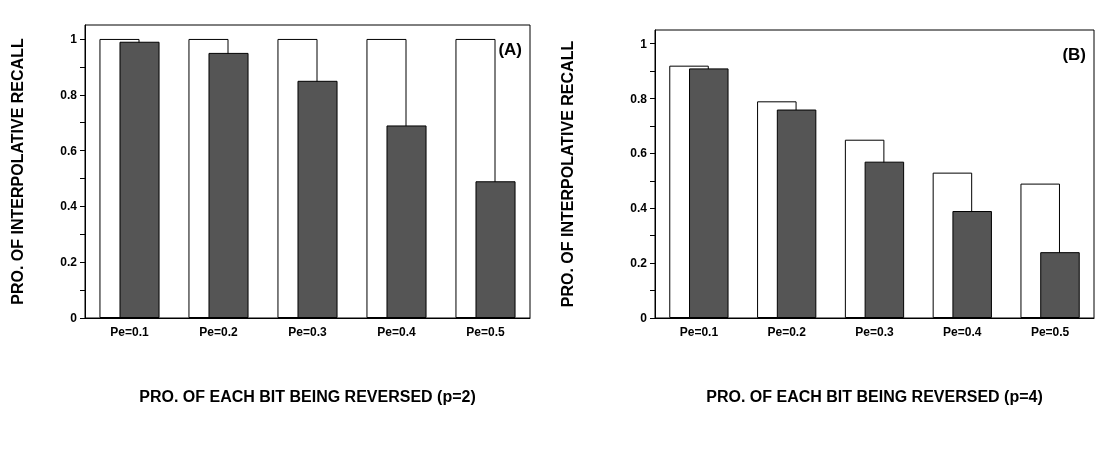 This screenshot has height=454, width=1100. I want to click on x-axis-title: PRO. OF EACH BIT BEING REVERSED (p=4), so click(874, 396).